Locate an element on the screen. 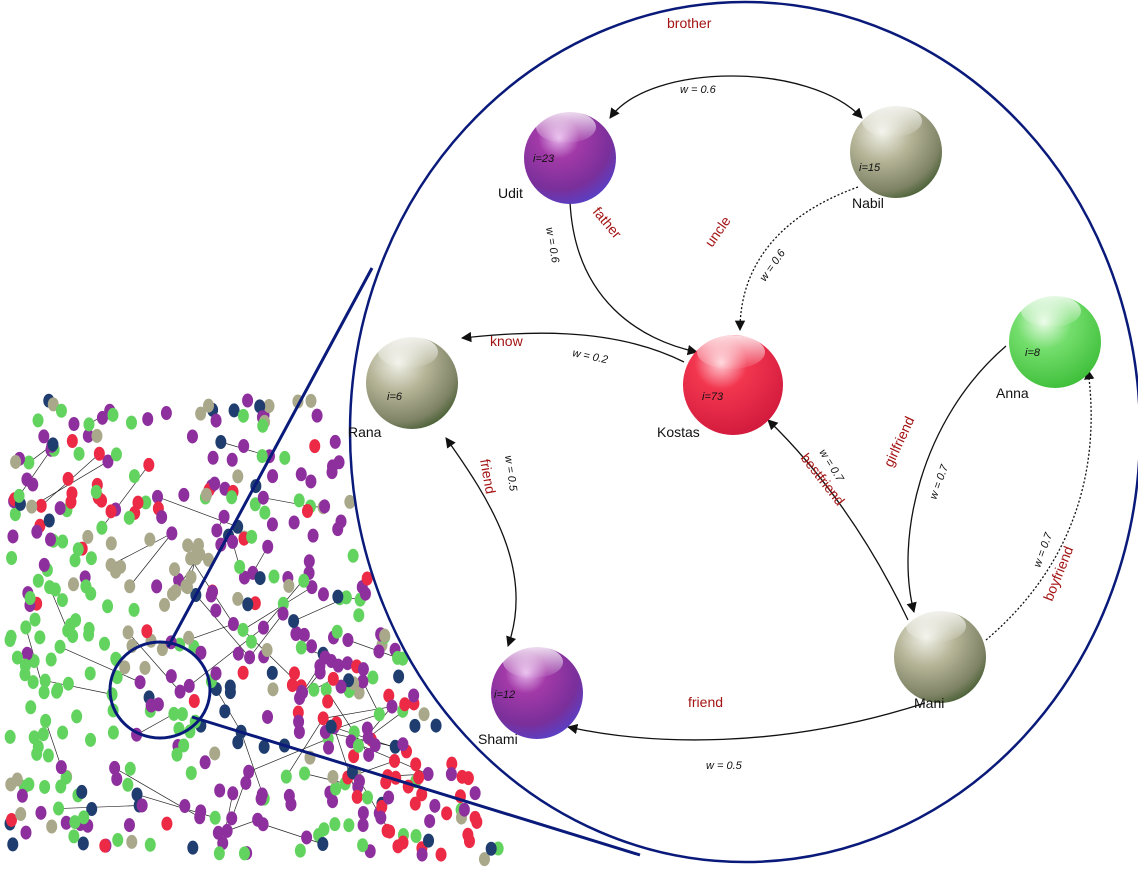 The image size is (1138, 872). relation-know: know is located at coordinates (507, 341).